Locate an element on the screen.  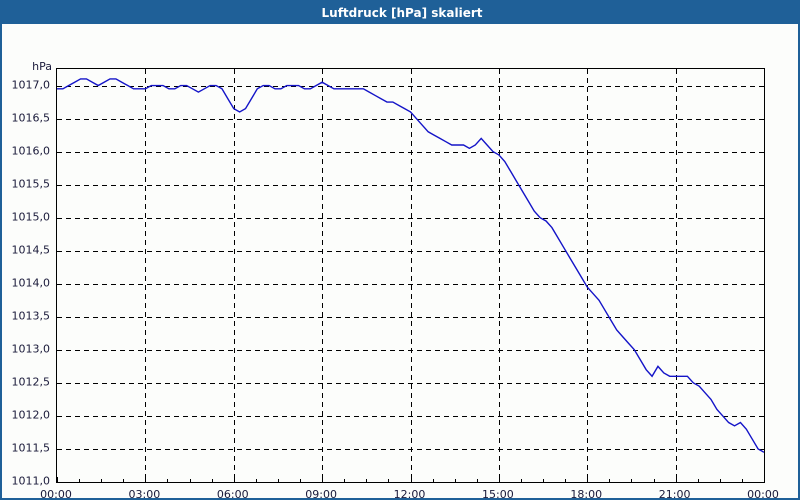
x-axis-tick-label: 00:0017.05.15 is located at coordinates (56, 494).